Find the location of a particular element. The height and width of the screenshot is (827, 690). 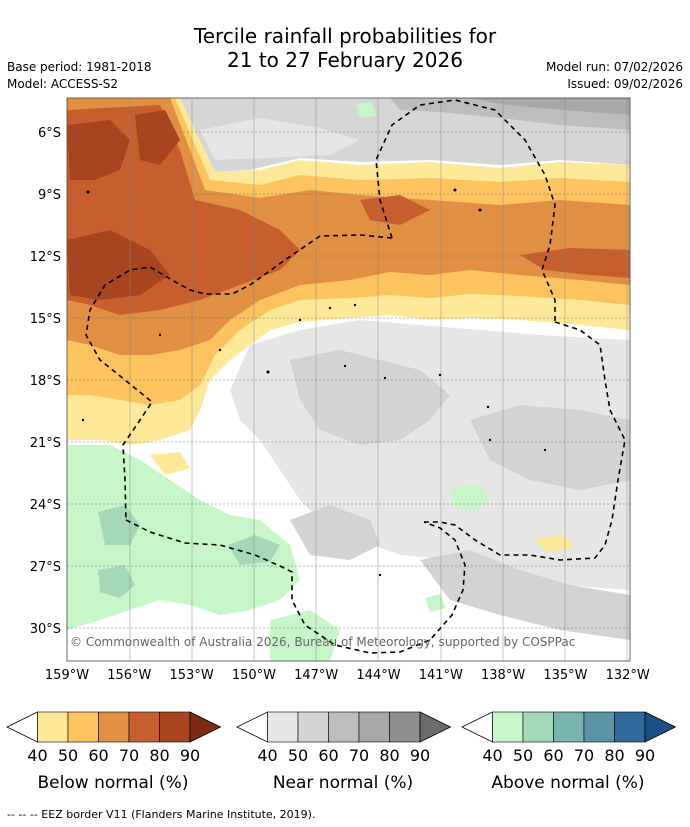

title-line-1: Tercile rainfall probabilities for is located at coordinates (345, 36).